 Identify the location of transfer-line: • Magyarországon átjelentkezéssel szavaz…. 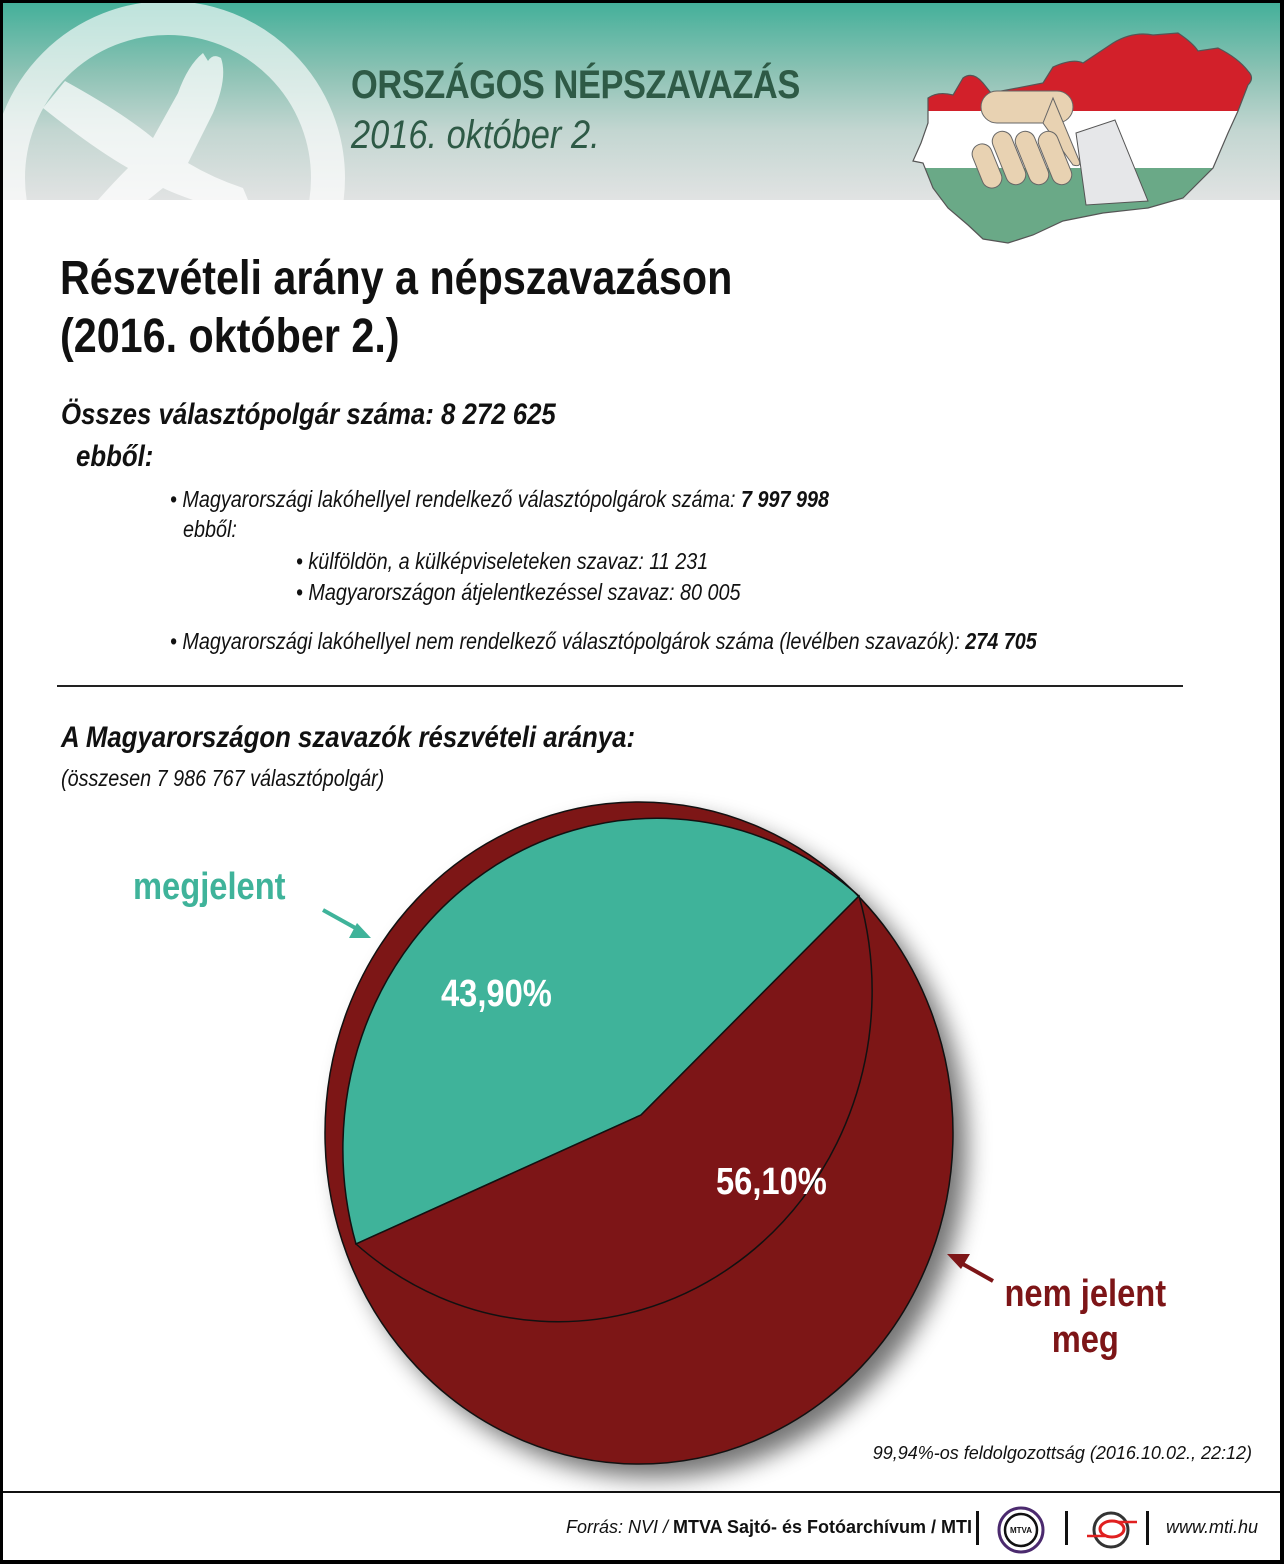
(518, 592).